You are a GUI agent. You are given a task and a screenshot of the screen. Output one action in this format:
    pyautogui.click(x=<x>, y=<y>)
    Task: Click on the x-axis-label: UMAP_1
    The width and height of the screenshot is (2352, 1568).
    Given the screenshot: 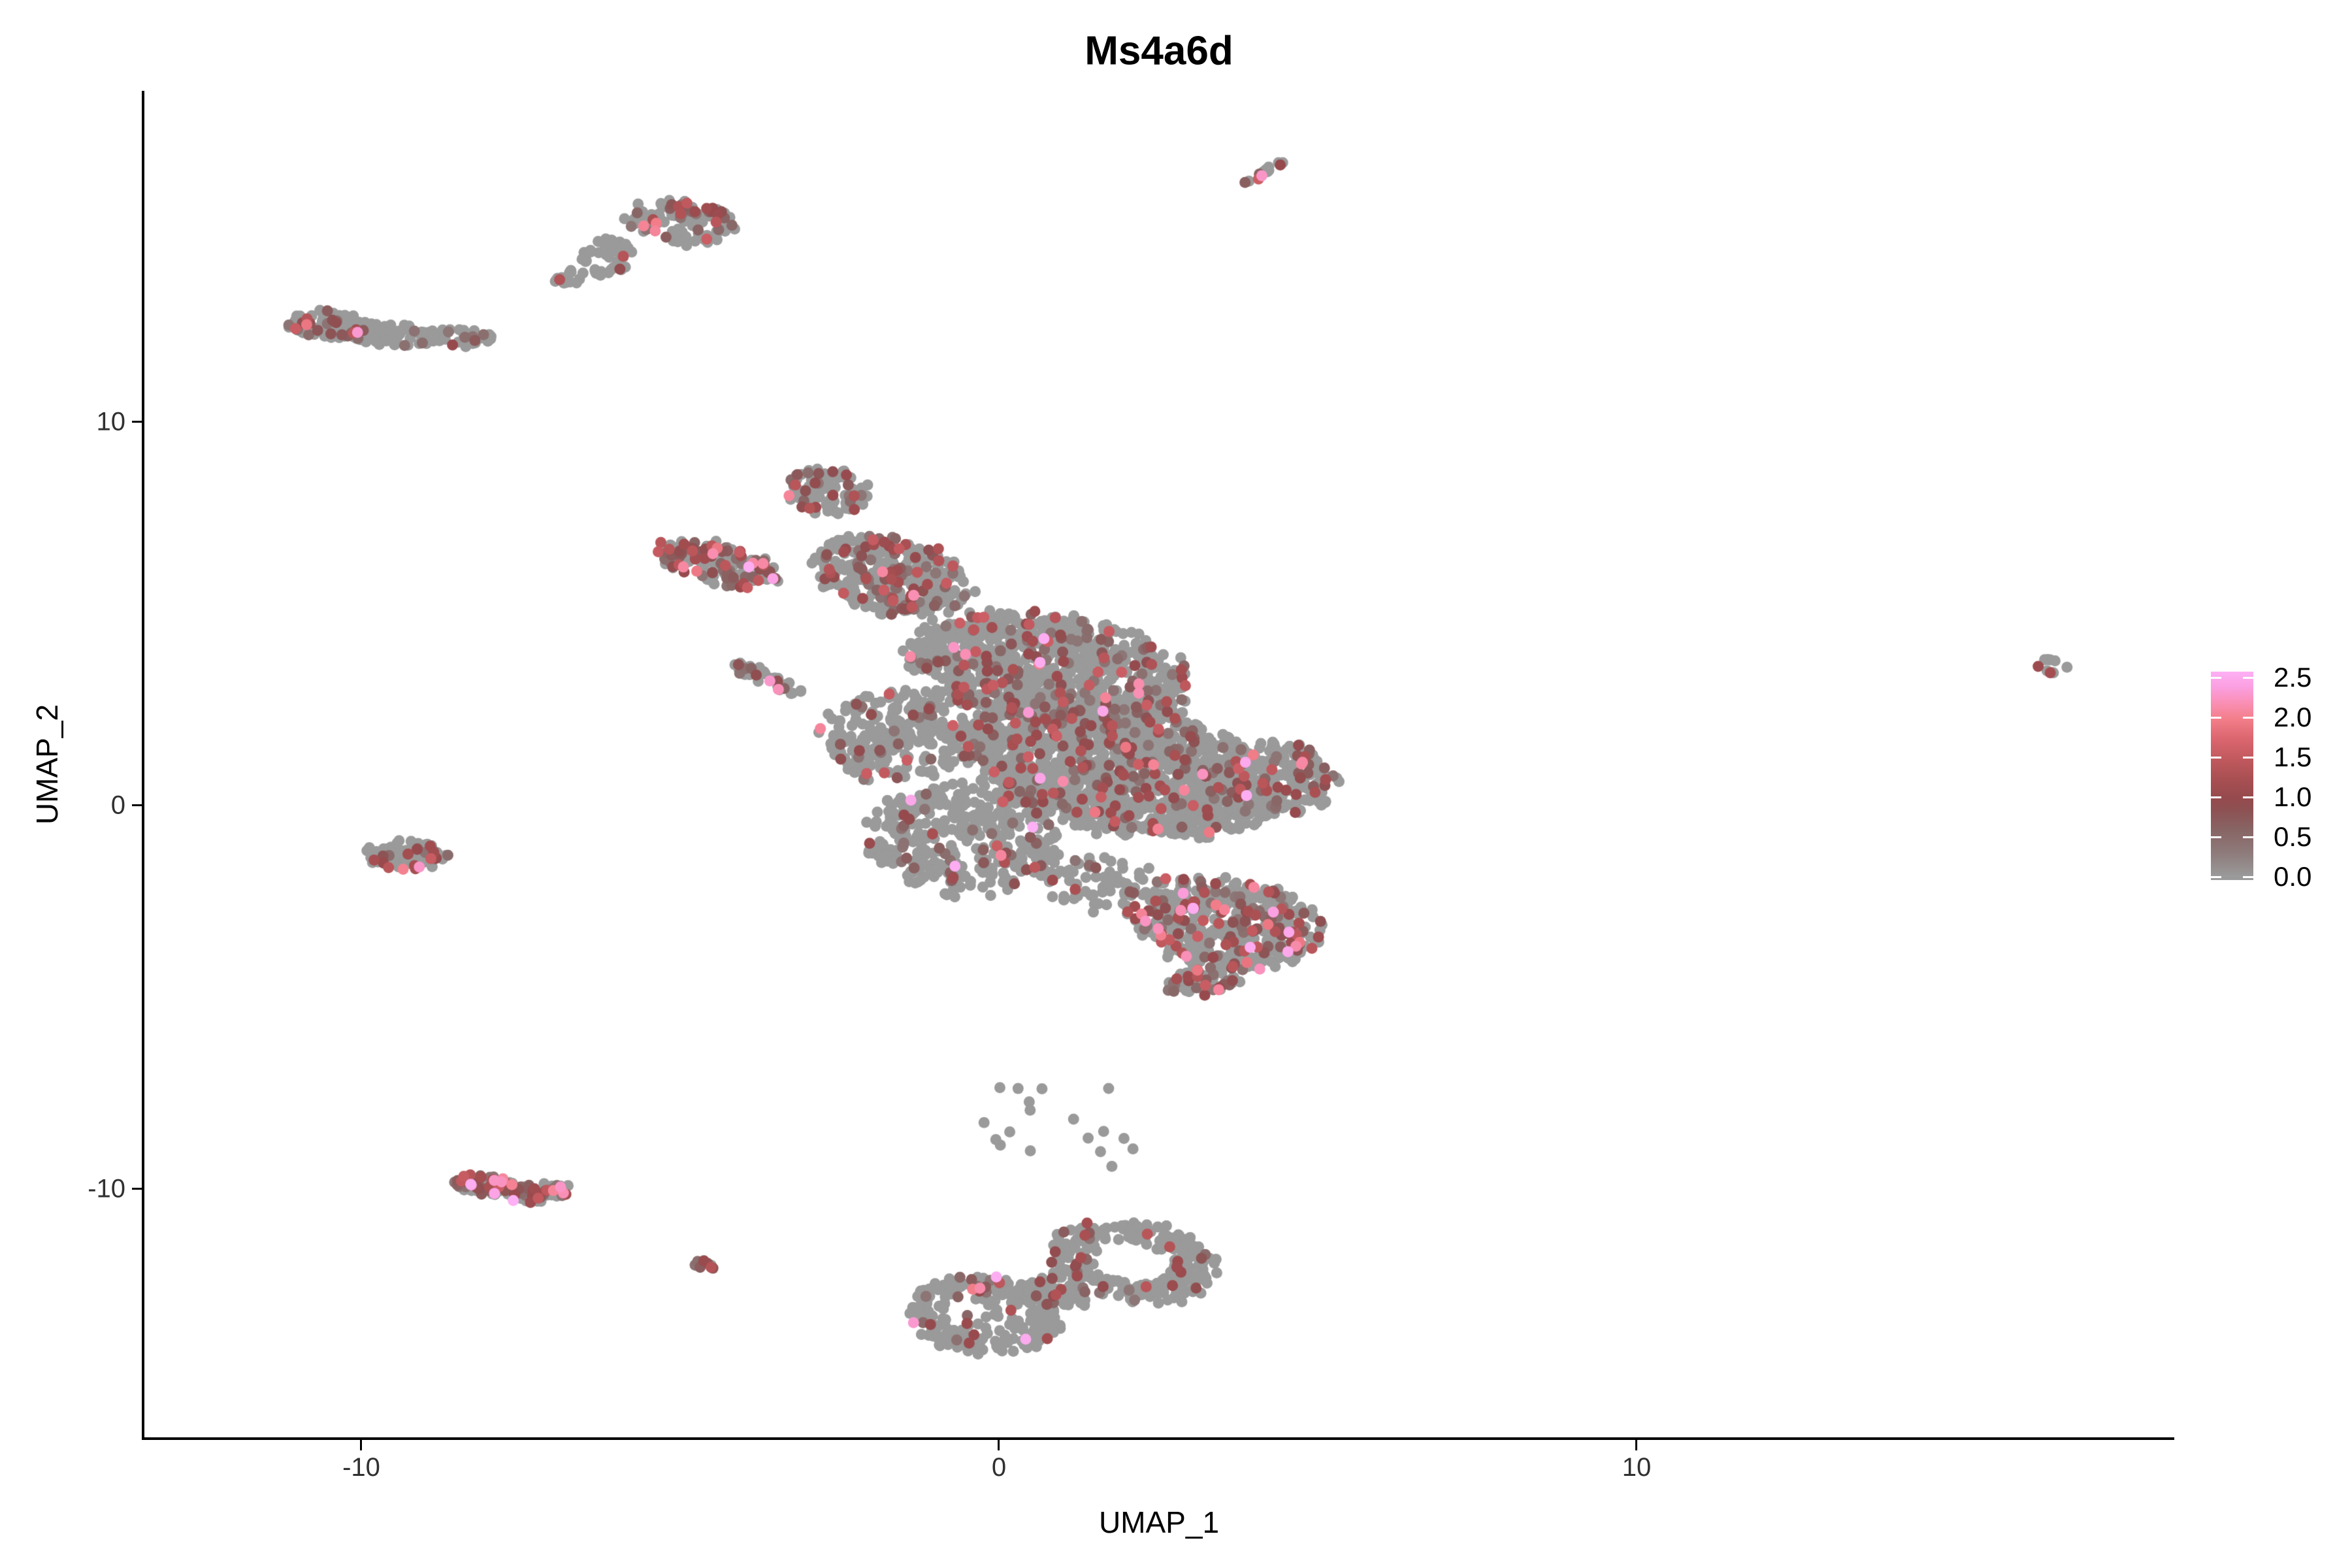 What is the action you would take?
    pyautogui.click(x=1159, y=1522)
    